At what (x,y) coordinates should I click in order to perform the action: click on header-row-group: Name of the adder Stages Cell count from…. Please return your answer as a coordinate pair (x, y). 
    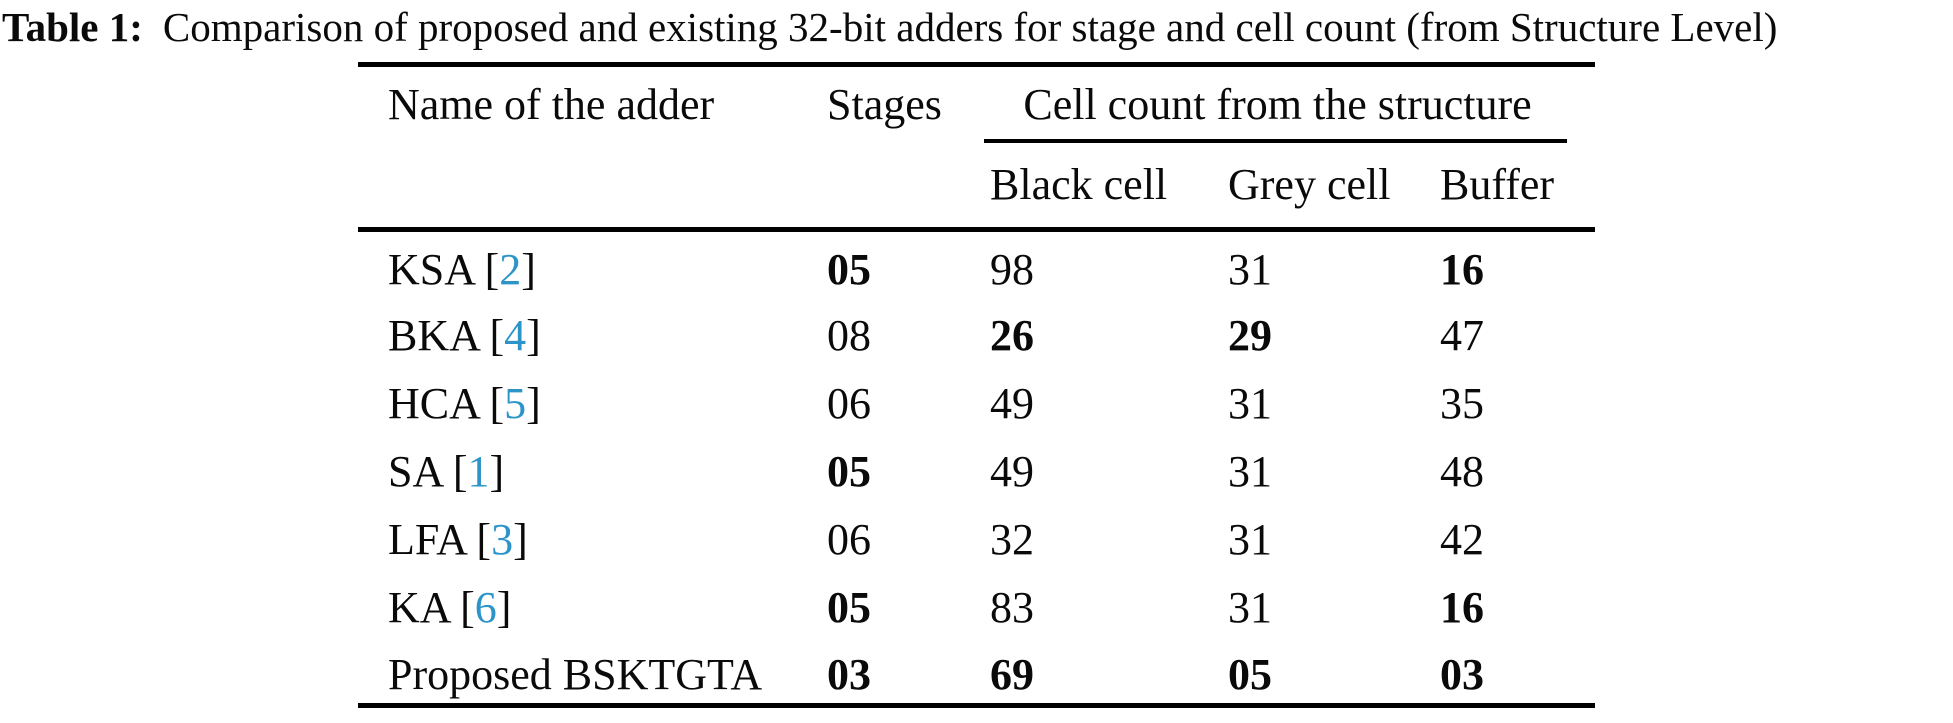
    Looking at the image, I should click on (976, 104).